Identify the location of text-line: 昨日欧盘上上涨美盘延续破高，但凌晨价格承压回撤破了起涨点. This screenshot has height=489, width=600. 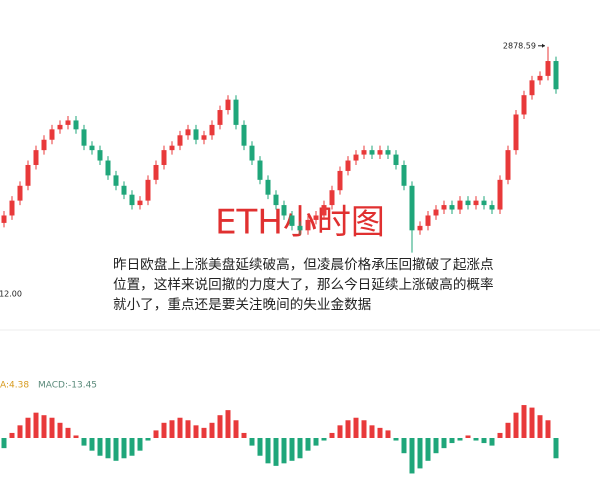
(303, 265).